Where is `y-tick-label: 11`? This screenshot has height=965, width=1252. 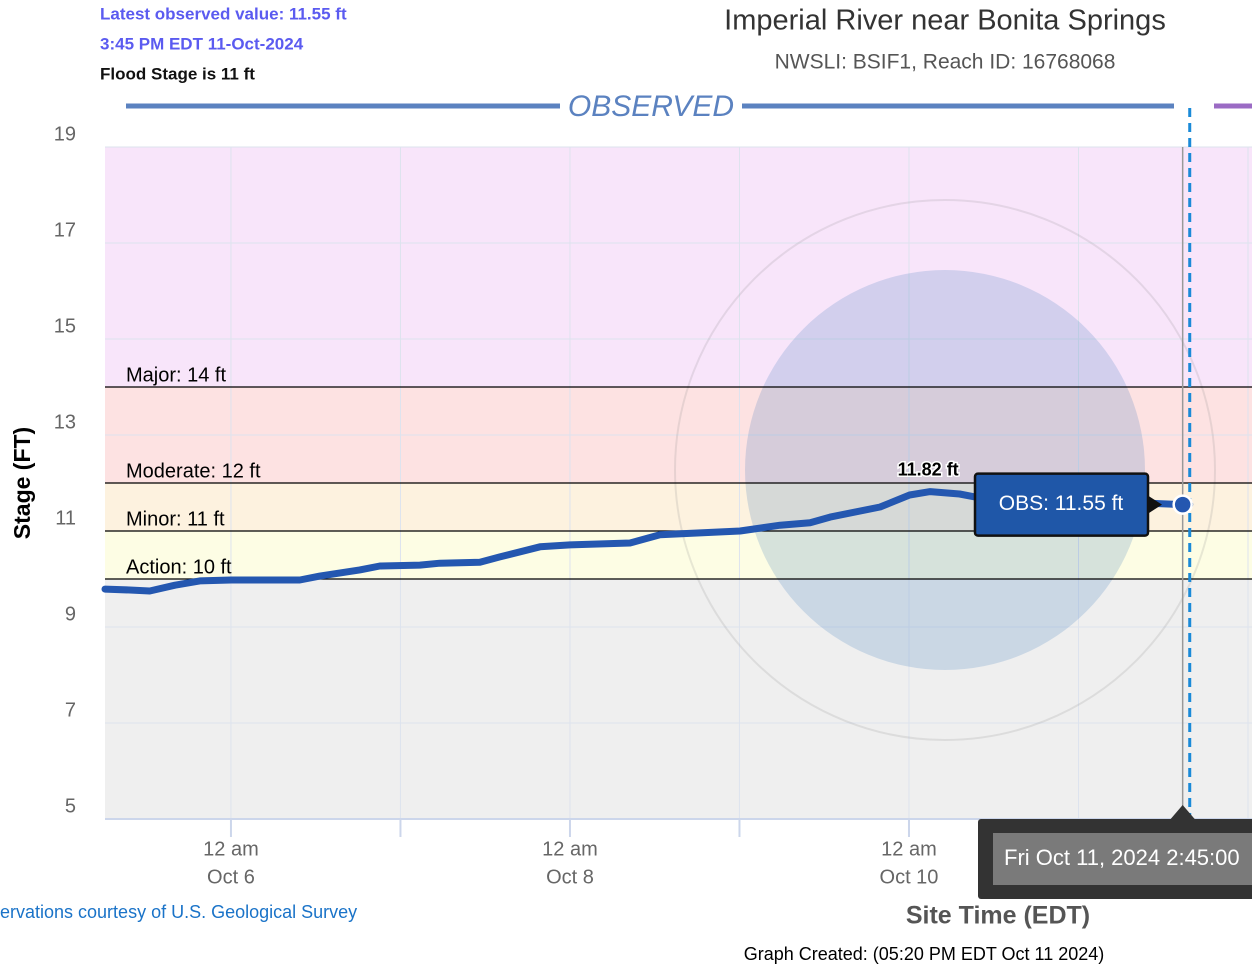 y-tick-label: 11 is located at coordinates (65, 518).